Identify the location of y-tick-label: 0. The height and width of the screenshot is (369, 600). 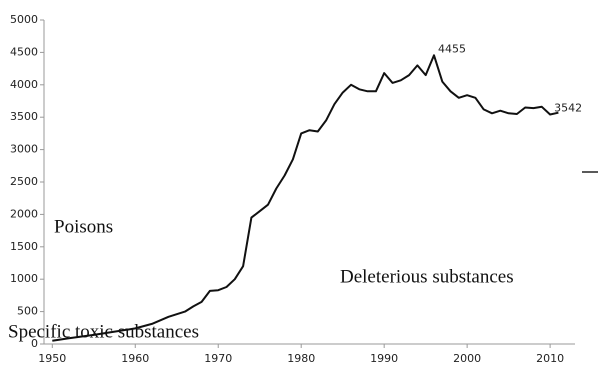
(34, 343).